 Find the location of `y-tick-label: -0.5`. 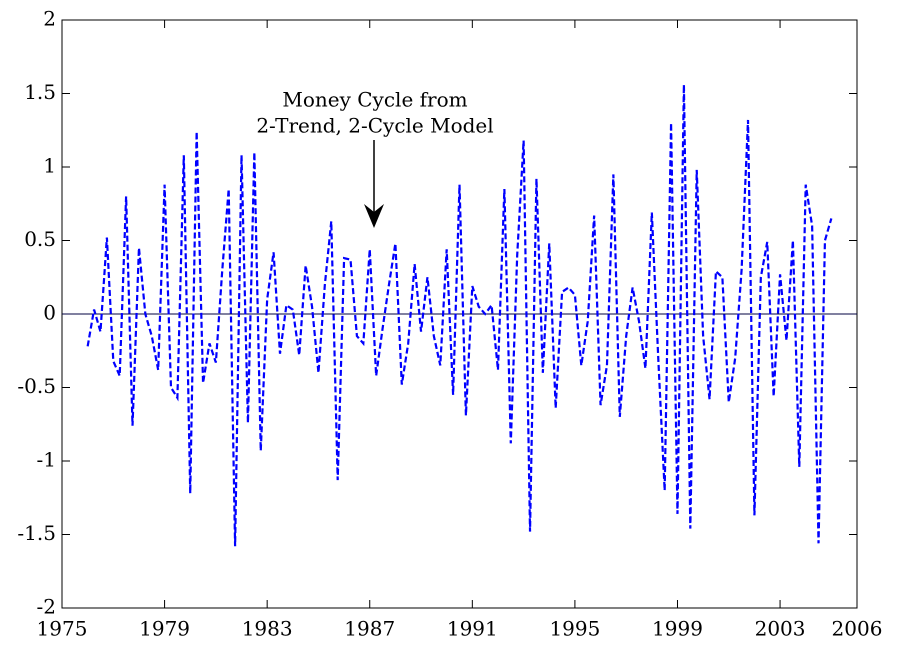

y-tick-label: -0.5 is located at coordinates (36, 386).